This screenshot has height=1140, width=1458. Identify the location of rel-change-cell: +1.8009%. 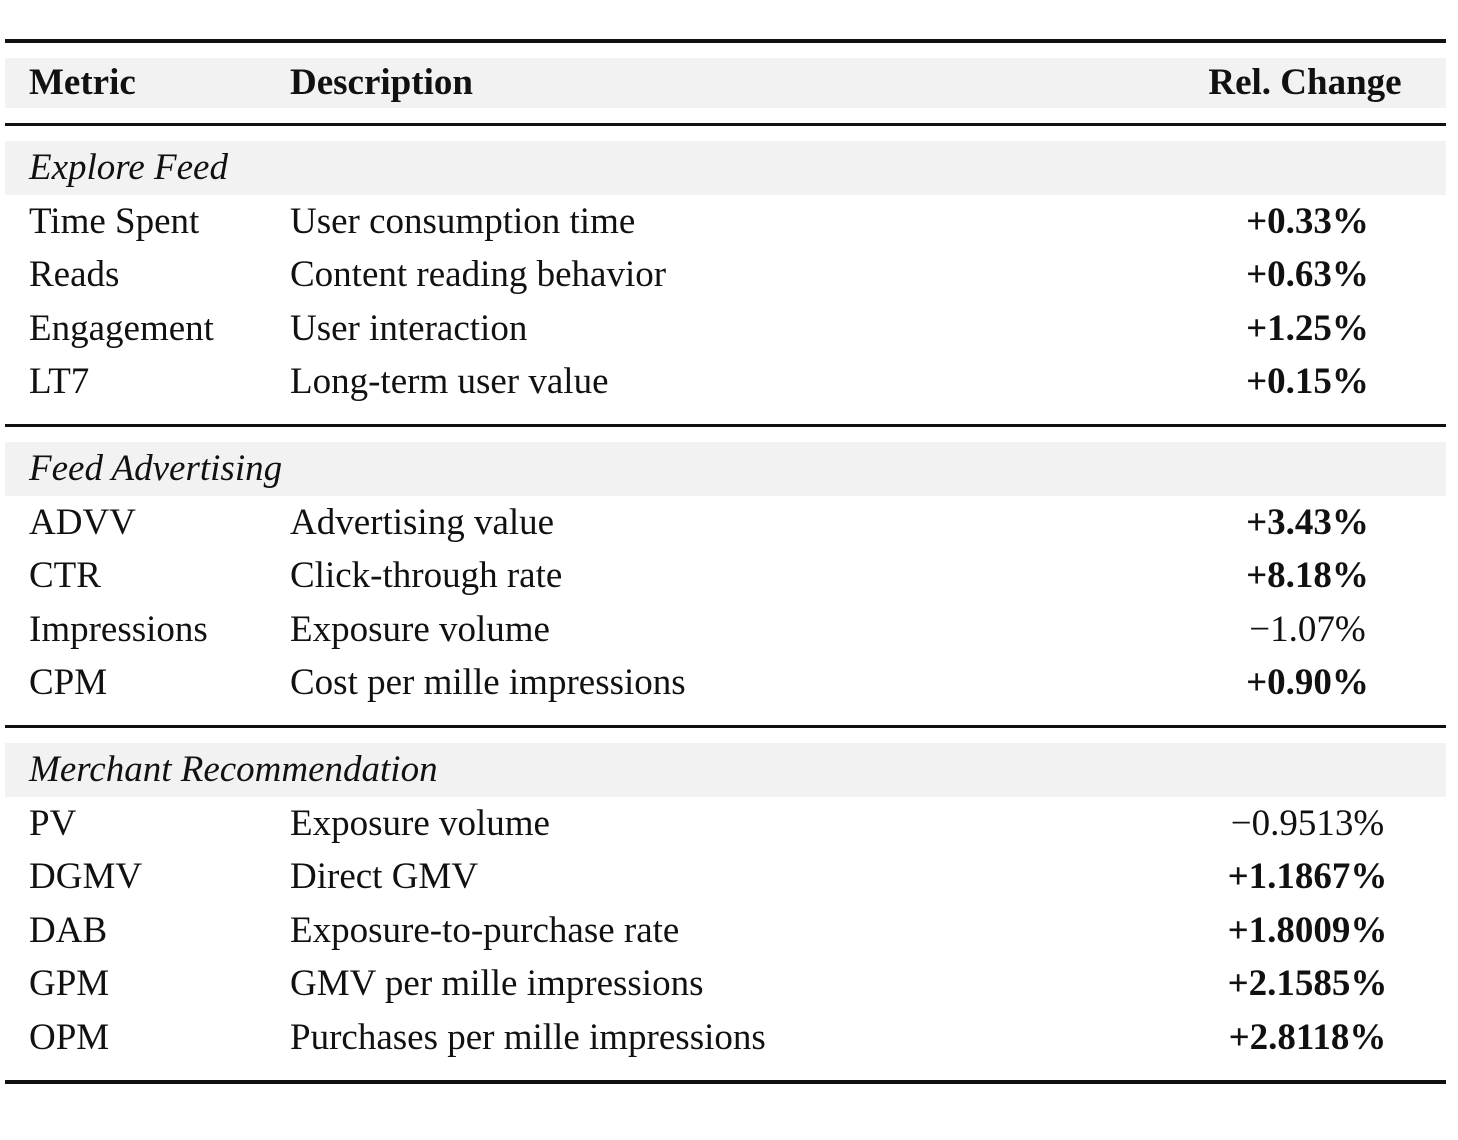
(1307, 930).